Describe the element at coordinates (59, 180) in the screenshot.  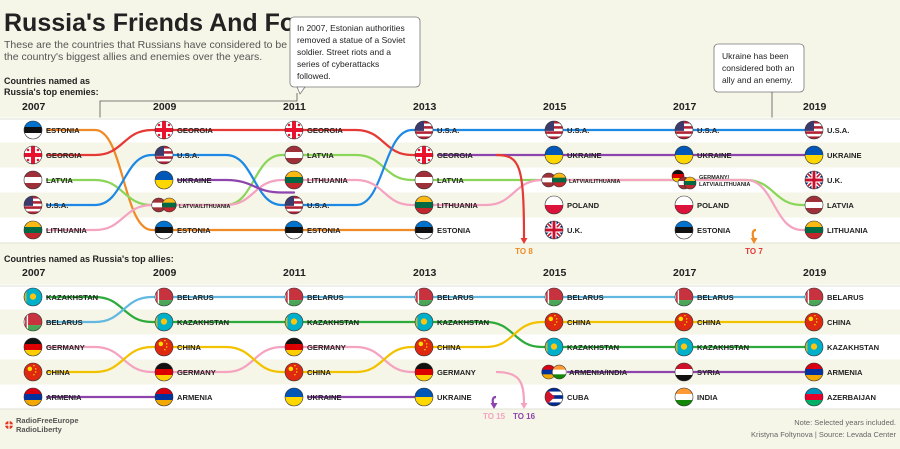
I see `country-label-enemies-2007-3: LATVIA` at that location.